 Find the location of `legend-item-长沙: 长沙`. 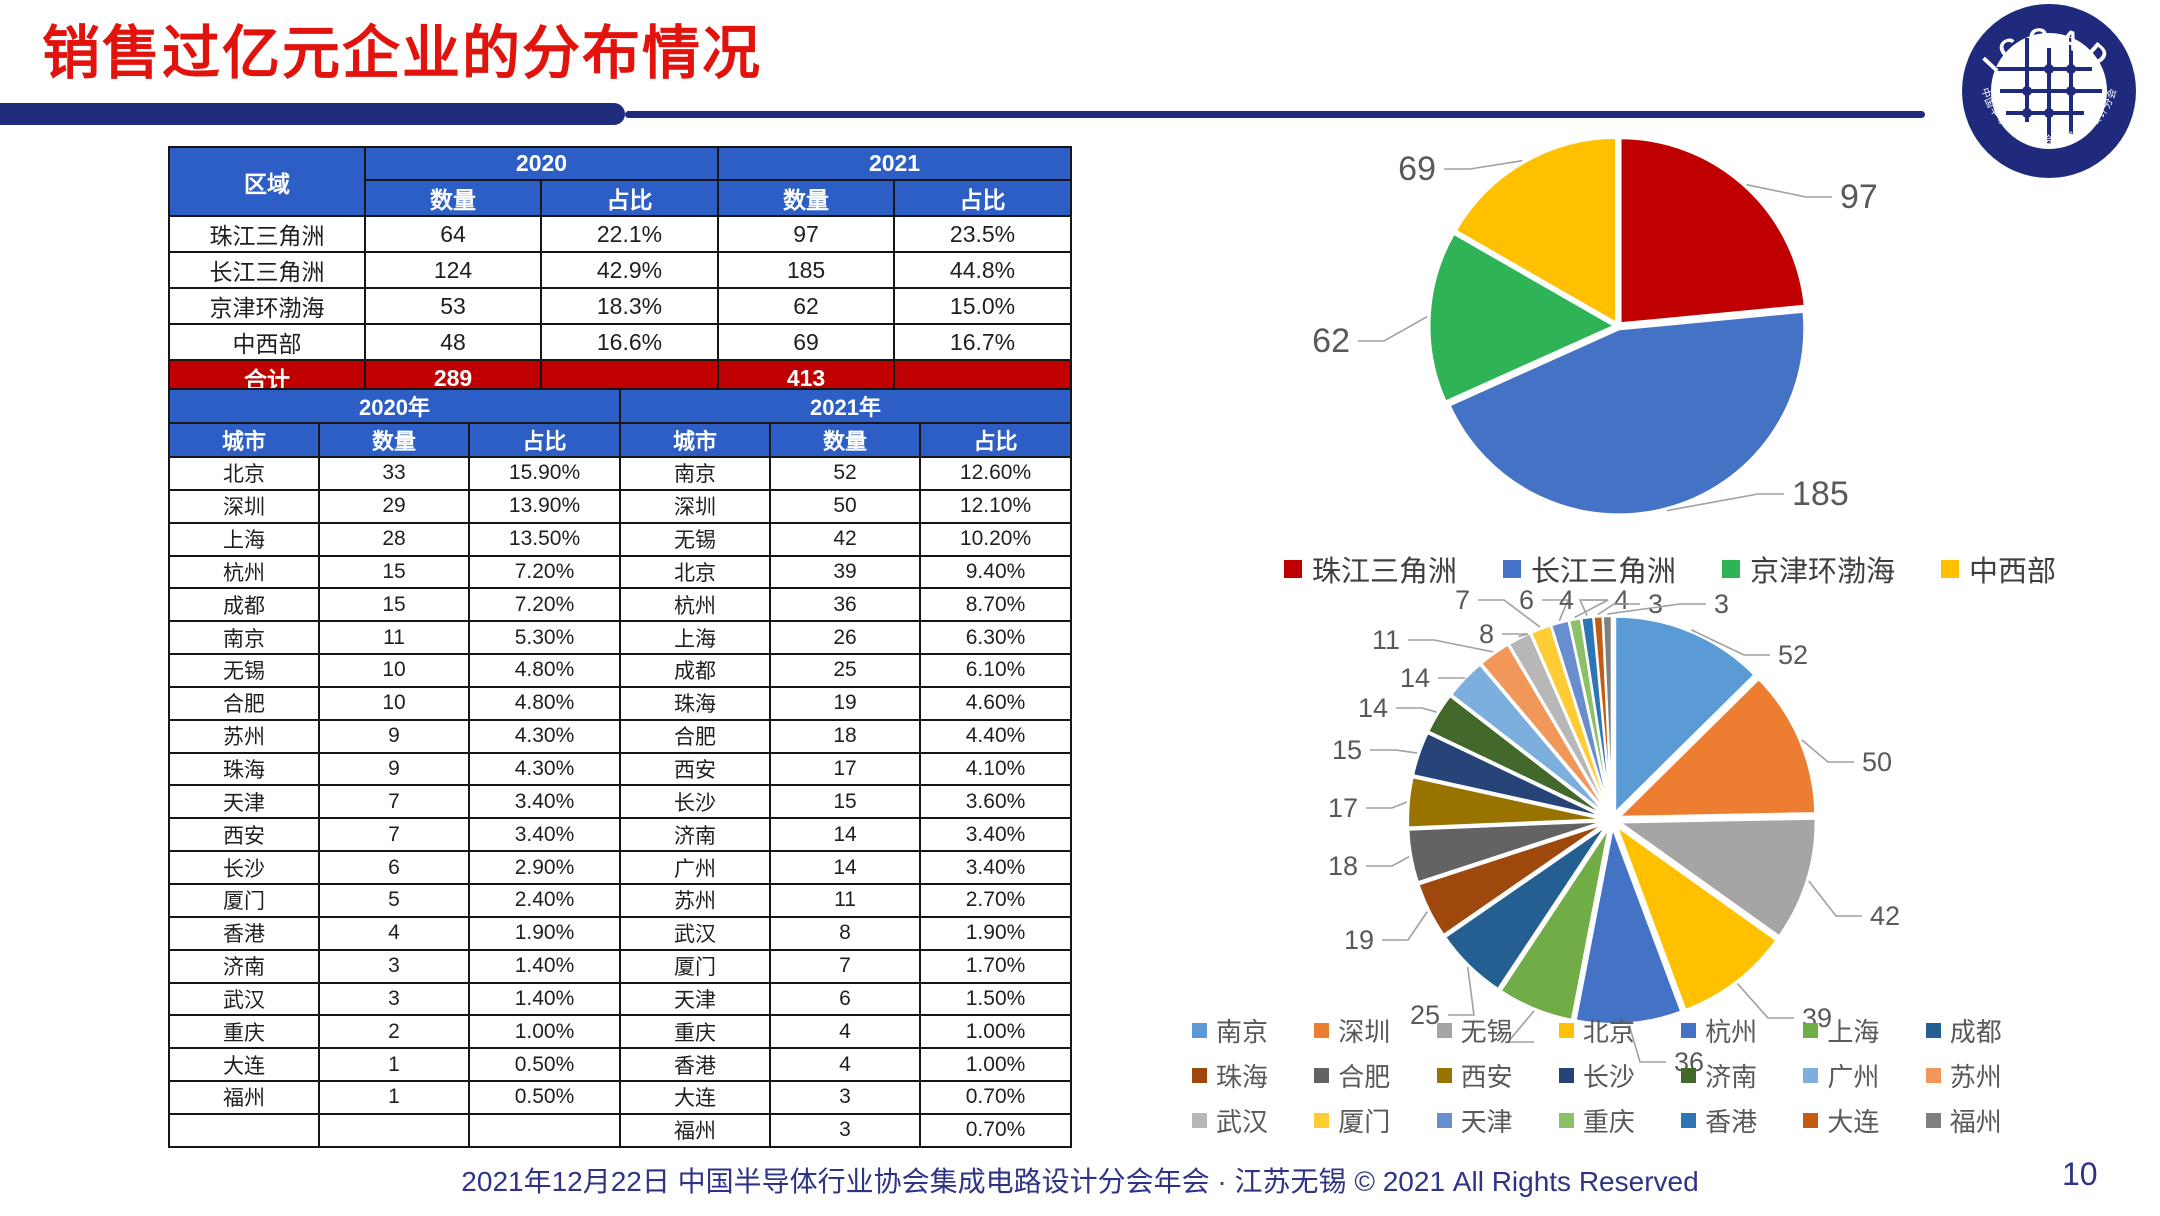

legend-item-长沙: 长沙 is located at coordinates (1619, 1075).